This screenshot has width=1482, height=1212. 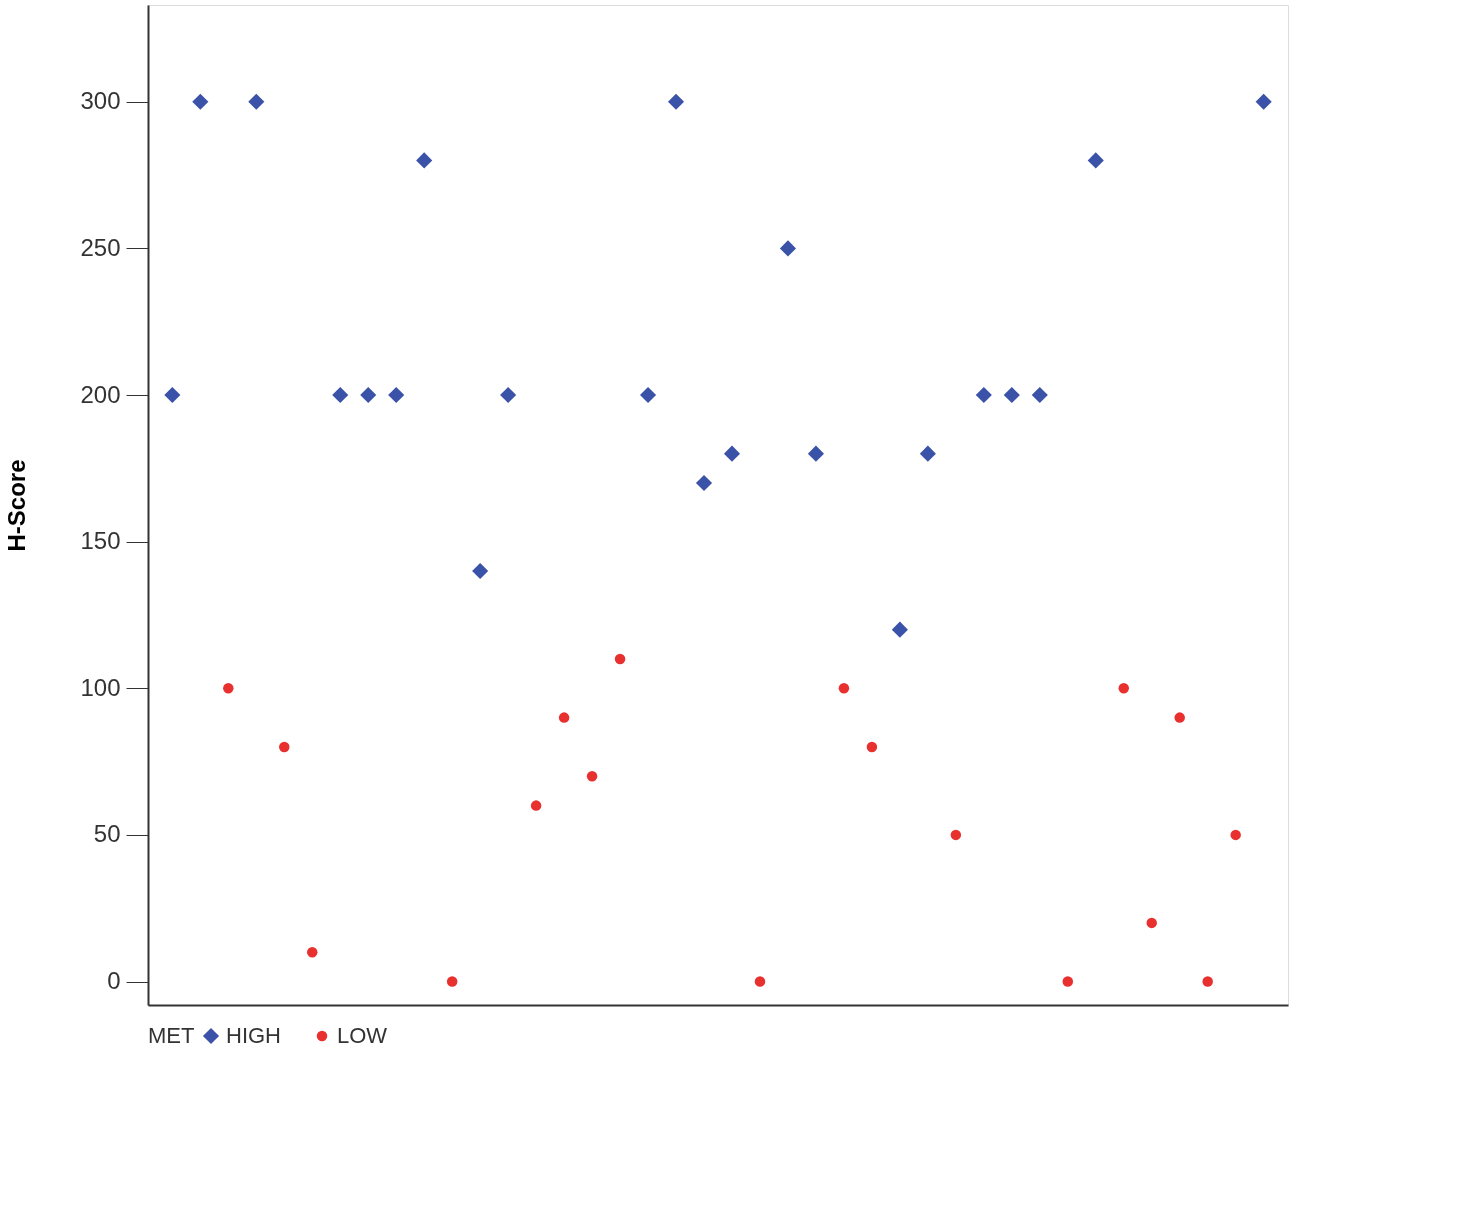 I want to click on y-tick-label: 200, so click(x=100, y=394).